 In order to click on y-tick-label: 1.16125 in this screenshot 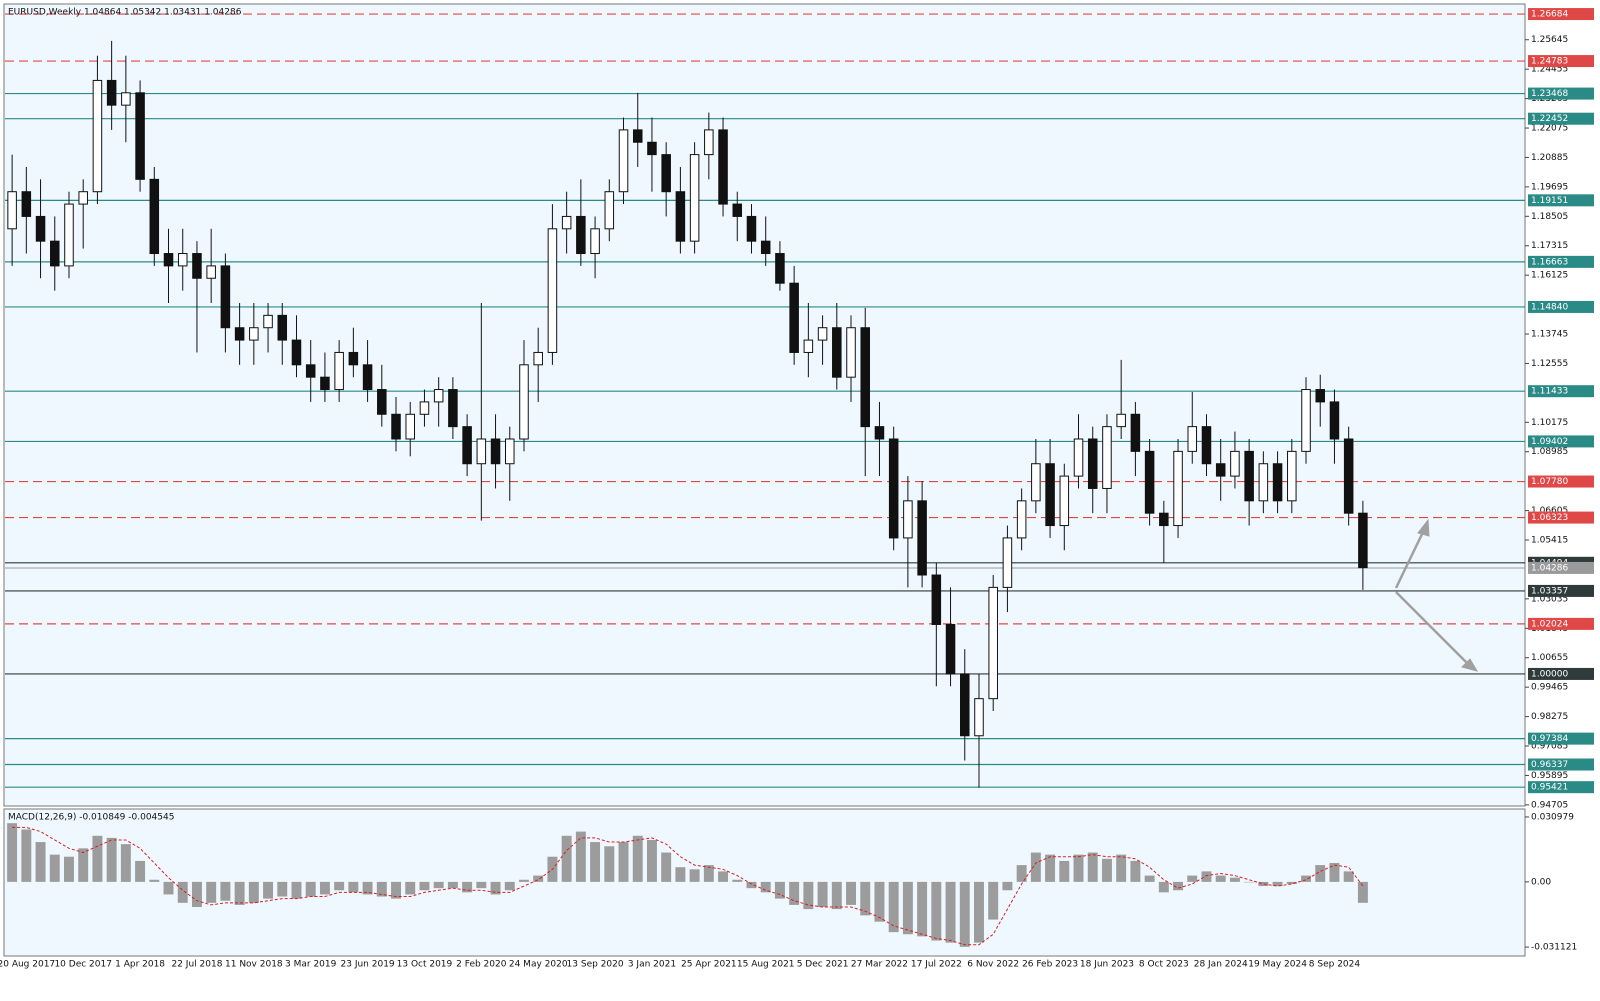, I will do `click(1549, 276)`.